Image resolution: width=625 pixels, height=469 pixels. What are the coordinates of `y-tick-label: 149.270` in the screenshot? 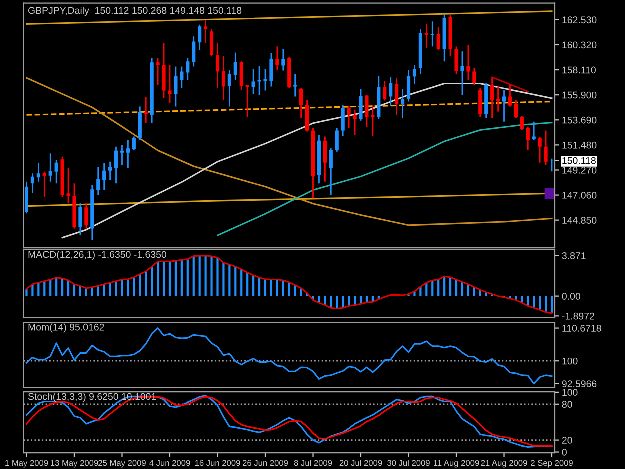 It's located at (579, 170).